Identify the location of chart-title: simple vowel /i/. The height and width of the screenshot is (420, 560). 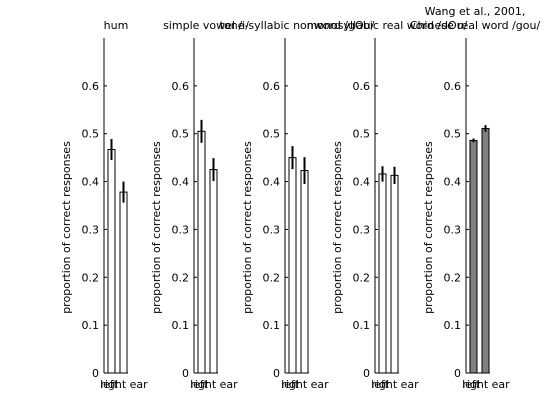
(206, 25).